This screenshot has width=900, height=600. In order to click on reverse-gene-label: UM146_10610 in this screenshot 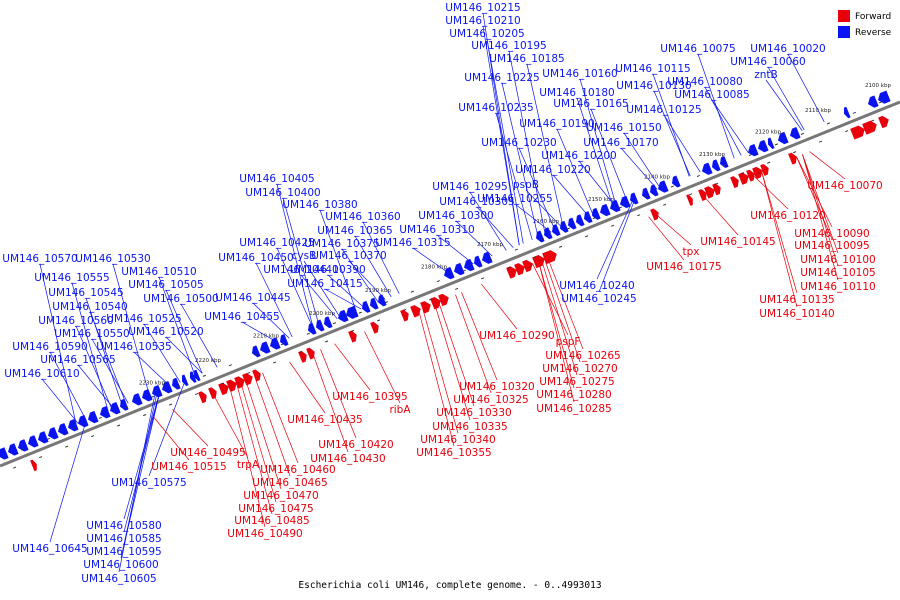, I will do `click(41, 374)`.